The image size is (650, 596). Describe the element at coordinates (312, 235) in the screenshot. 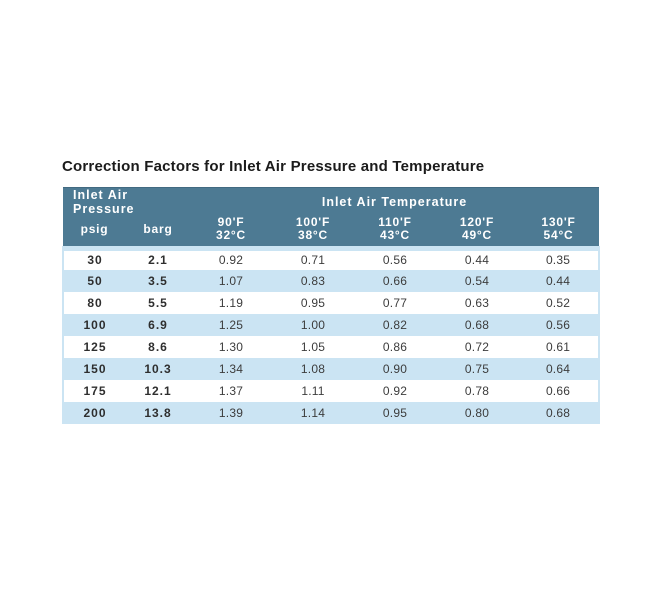

I see `celsius-label: 38°C` at that location.